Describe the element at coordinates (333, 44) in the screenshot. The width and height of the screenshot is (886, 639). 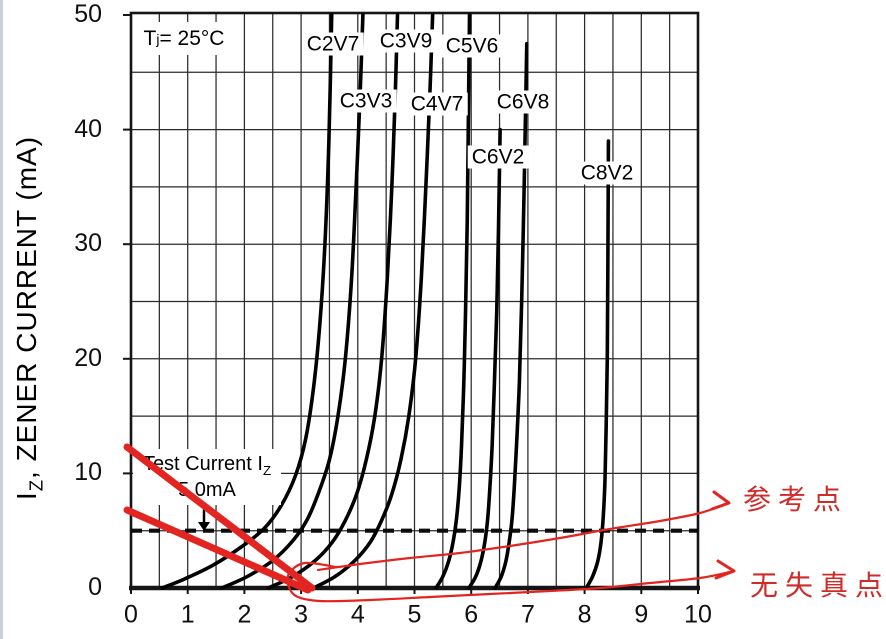
I see `curve-label-c2v7: C2V7` at that location.